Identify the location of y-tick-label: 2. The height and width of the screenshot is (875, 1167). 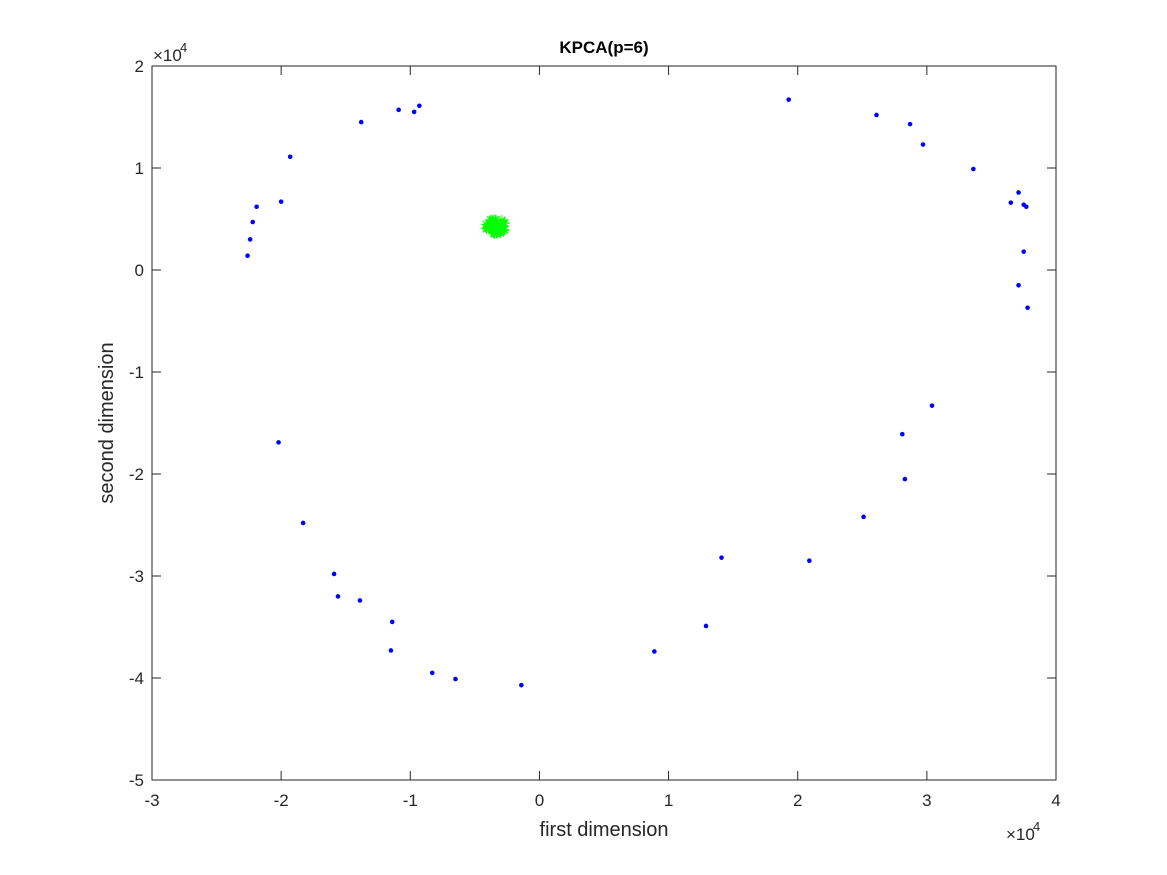
(139, 66).